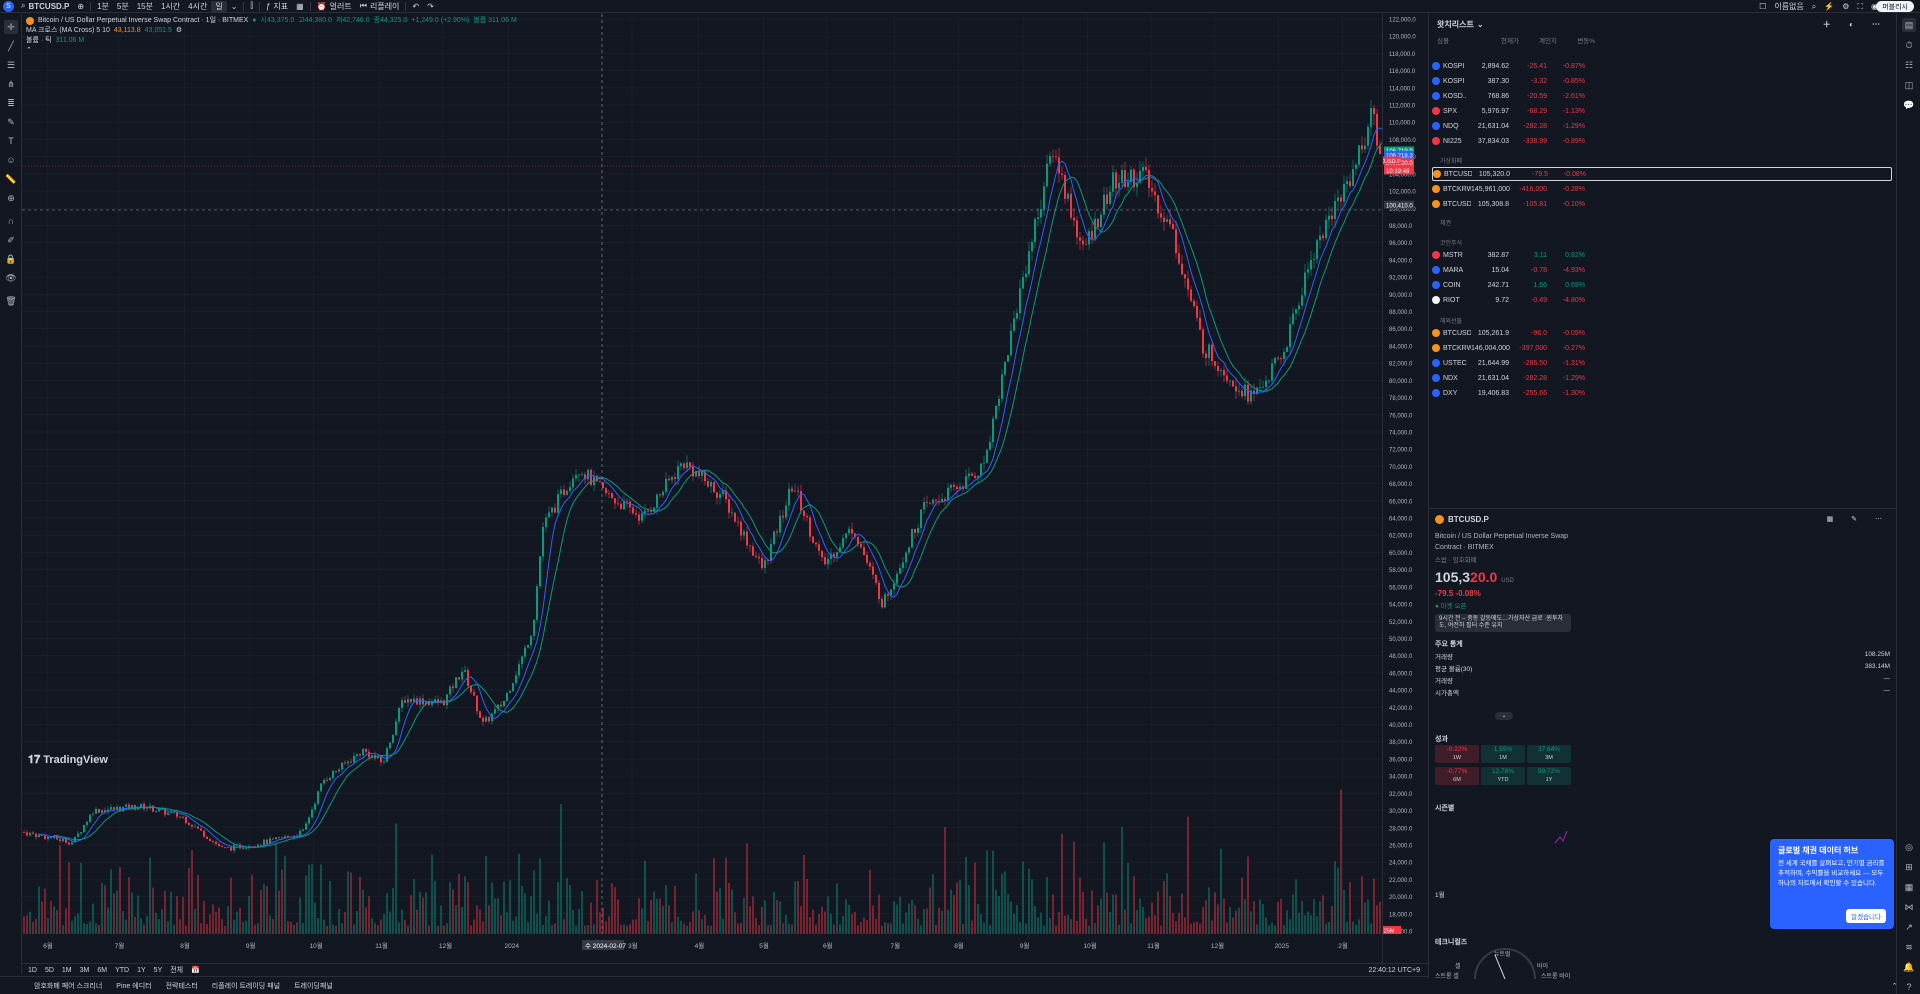  What do you see at coordinates (11, 121) in the screenshot?
I see `brush-icon: ✎` at bounding box center [11, 121].